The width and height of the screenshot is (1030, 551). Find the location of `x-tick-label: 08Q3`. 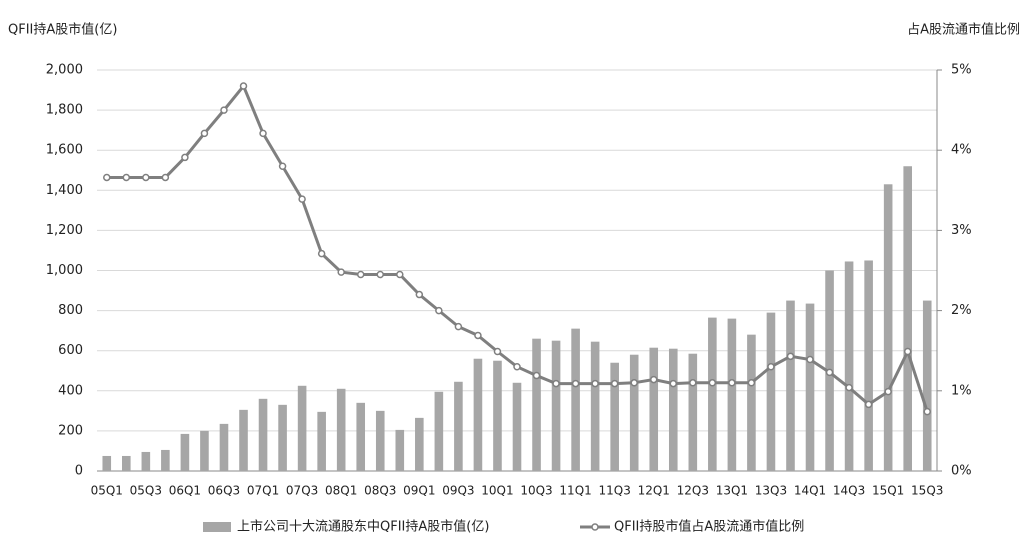

x-tick-label: 08Q3 is located at coordinates (380, 491).